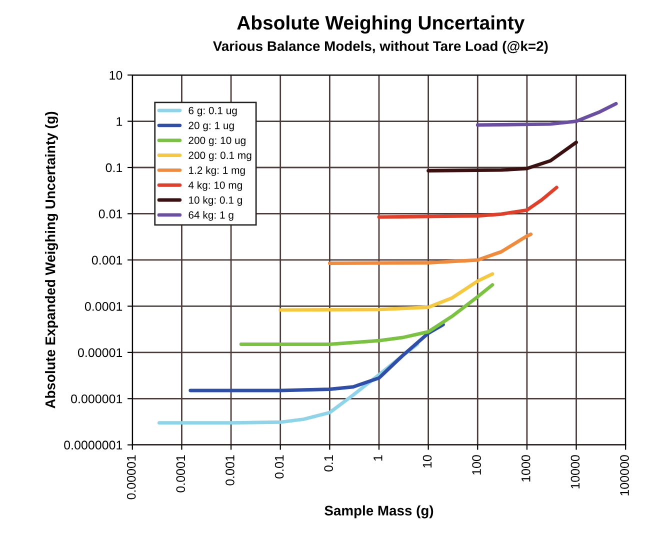 This screenshot has width=662, height=536. I want to click on y-tick-label: 1, so click(119, 121).